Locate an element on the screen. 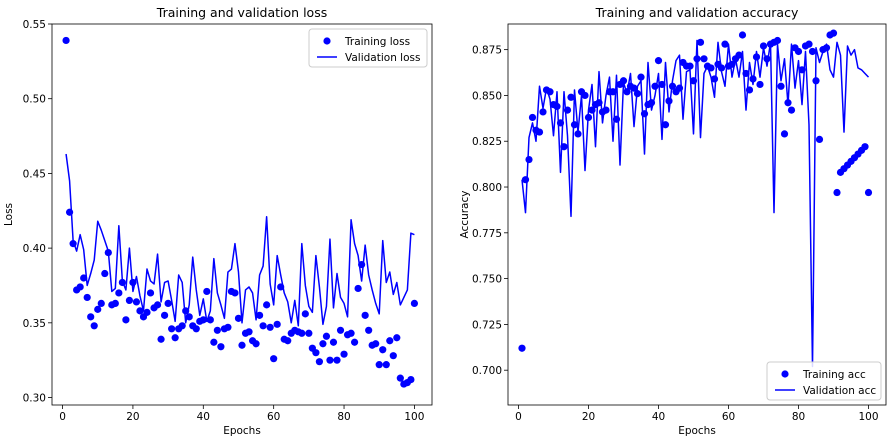  y-tick-label: 0.775 is located at coordinates (487, 234).